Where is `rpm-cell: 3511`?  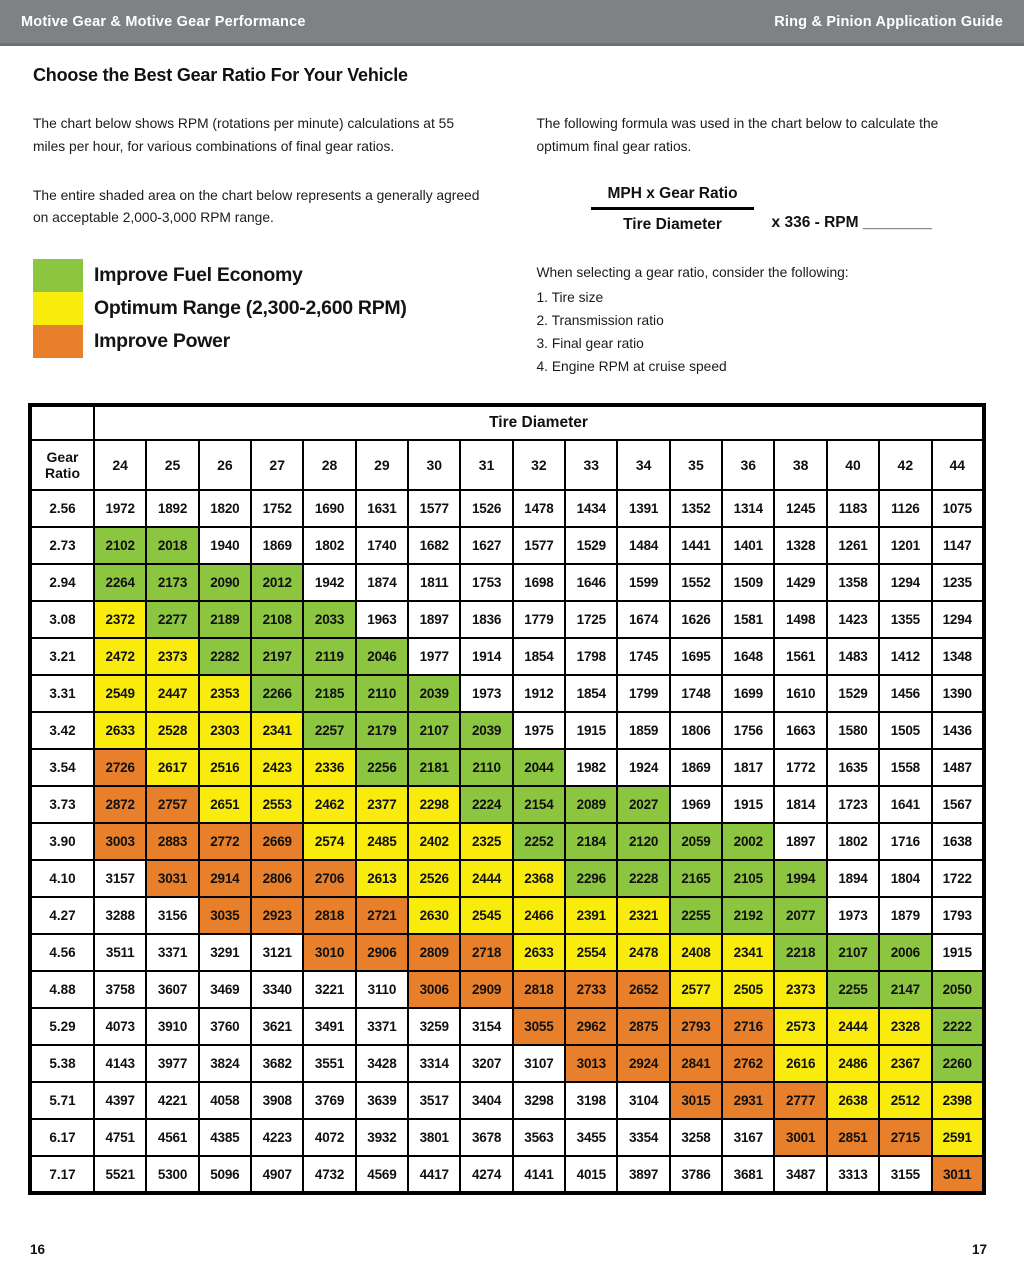 rpm-cell: 3511 is located at coordinates (120, 953).